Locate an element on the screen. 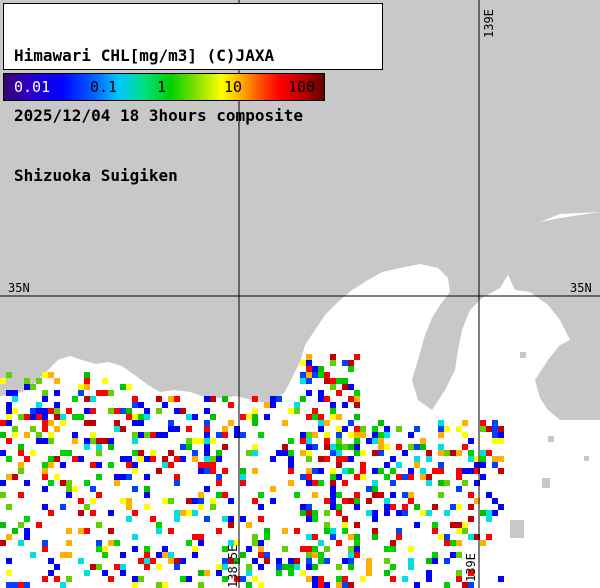 Image resolution: width=600 pixels, height=588 pixels. lat-label-left: 35N is located at coordinates (19, 288).